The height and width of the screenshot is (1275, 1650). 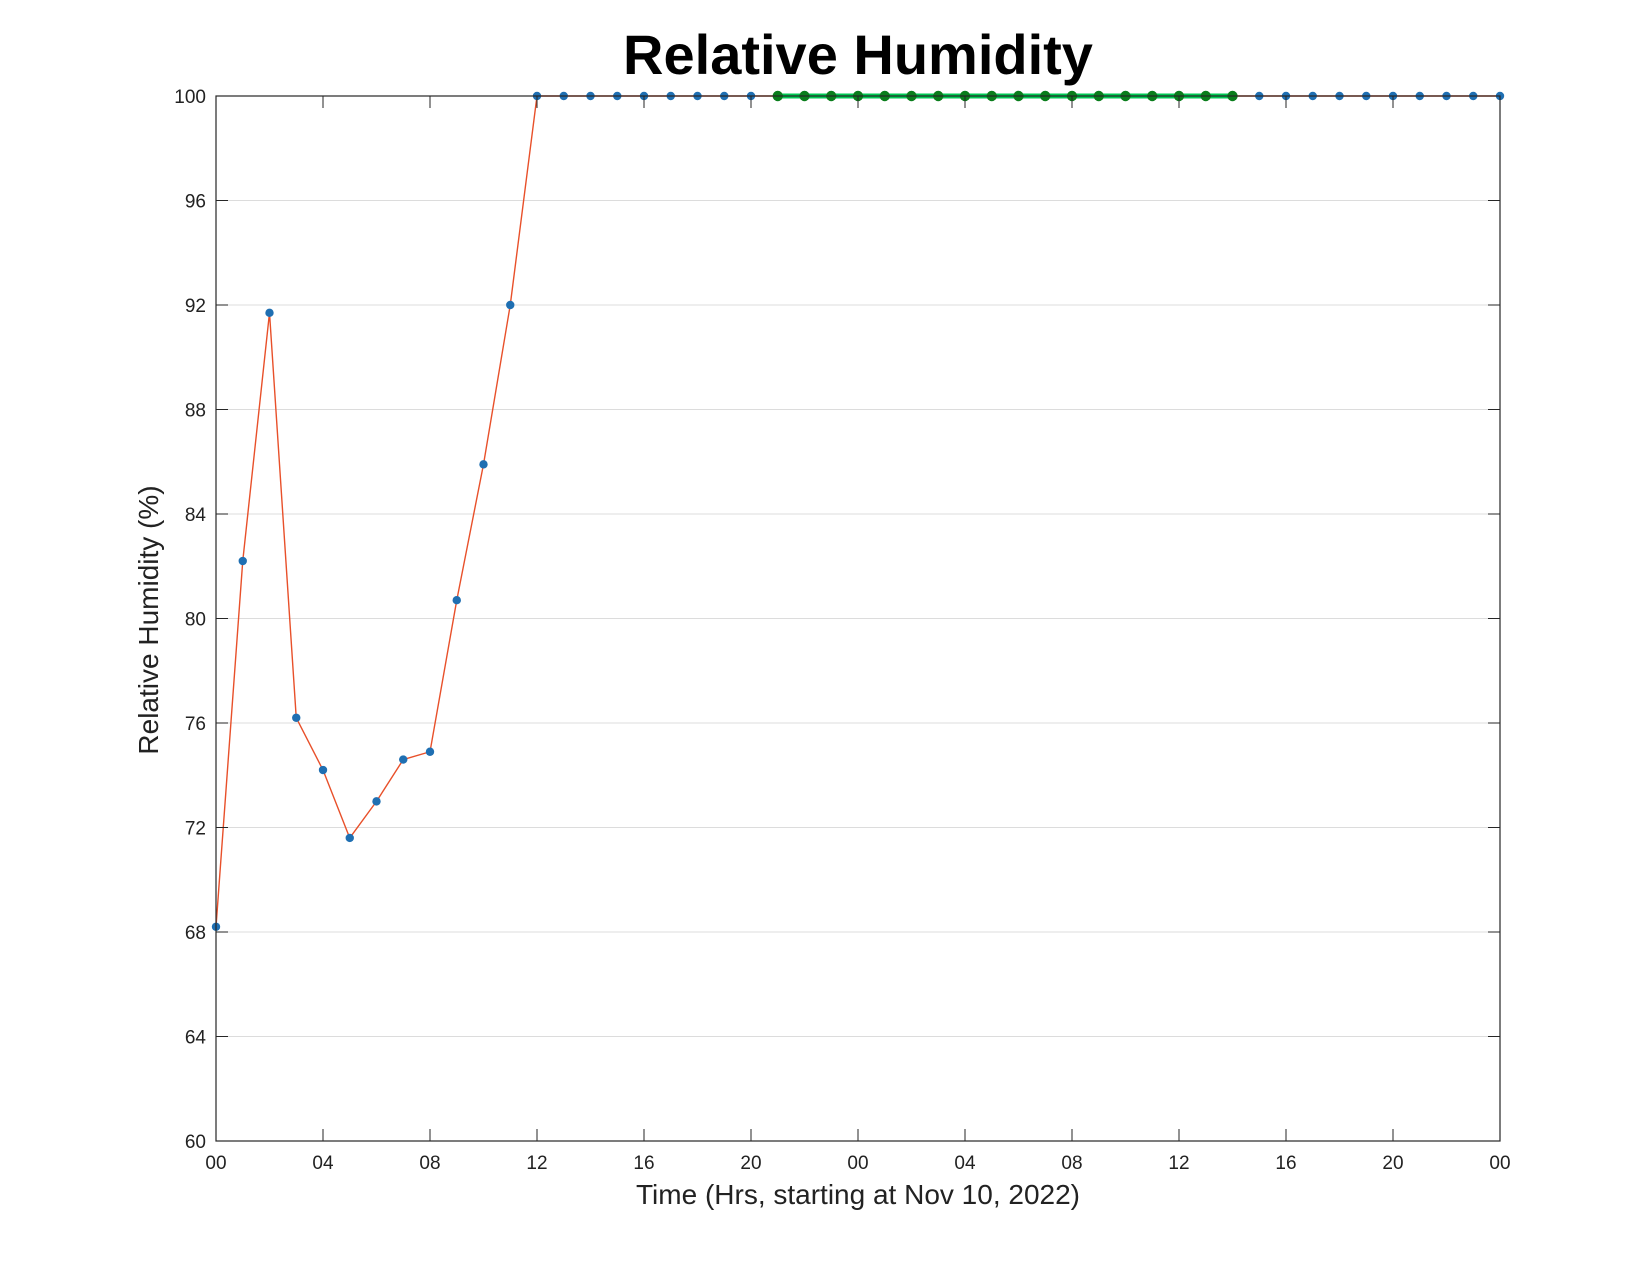 What do you see at coordinates (196, 515) in the screenshot?
I see `y-tick-label: 84` at bounding box center [196, 515].